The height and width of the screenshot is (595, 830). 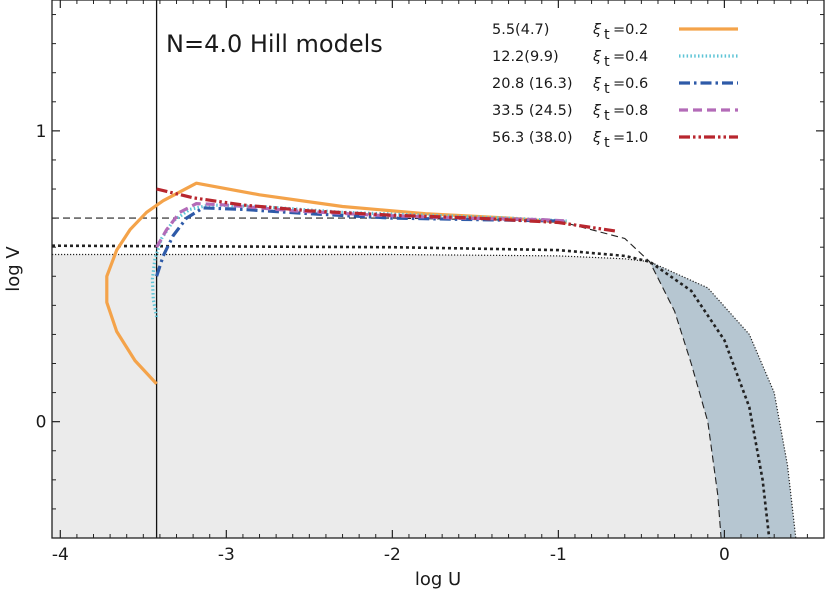 I want to click on legend-sub-1: t, so click(x=607, y=35).